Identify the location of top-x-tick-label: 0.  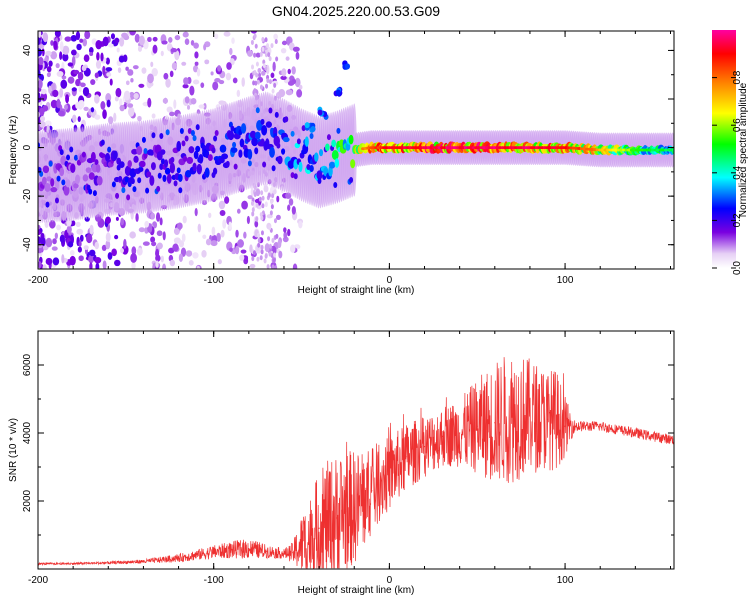
(390, 280).